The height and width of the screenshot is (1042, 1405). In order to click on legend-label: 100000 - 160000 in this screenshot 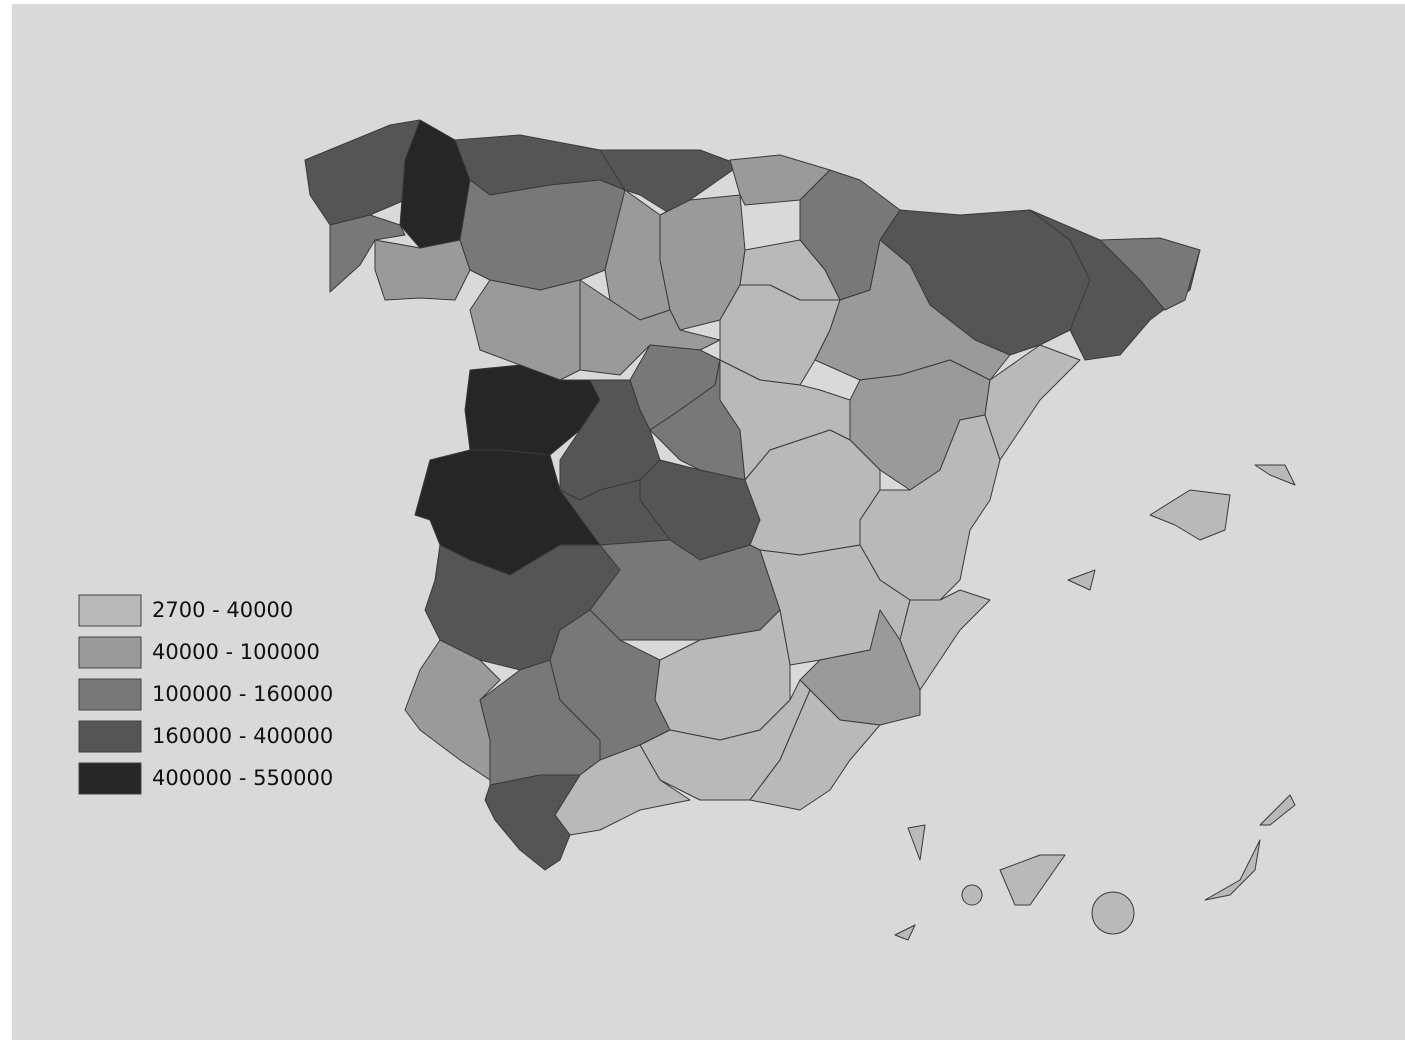, I will do `click(242, 694)`.